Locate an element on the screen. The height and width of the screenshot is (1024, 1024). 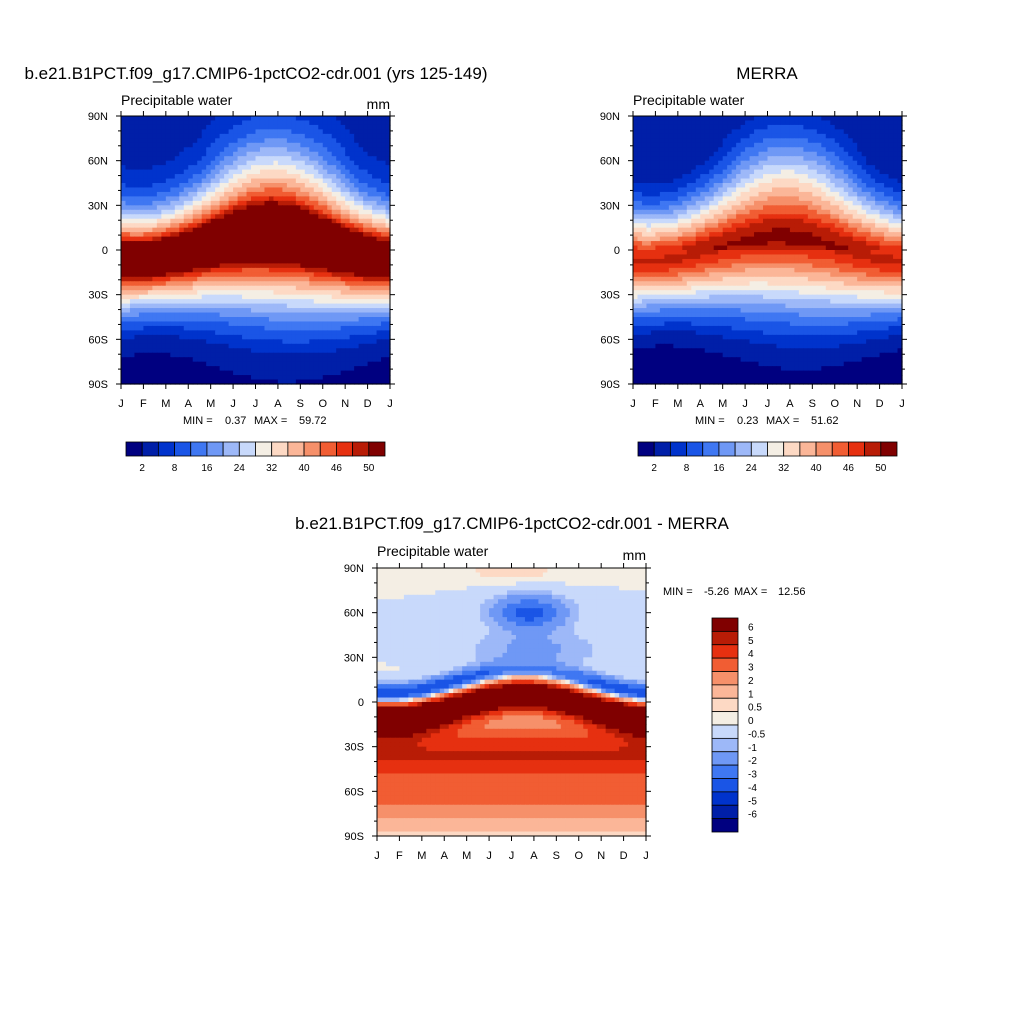
colorbar-label: 8 is located at coordinates (175, 468).